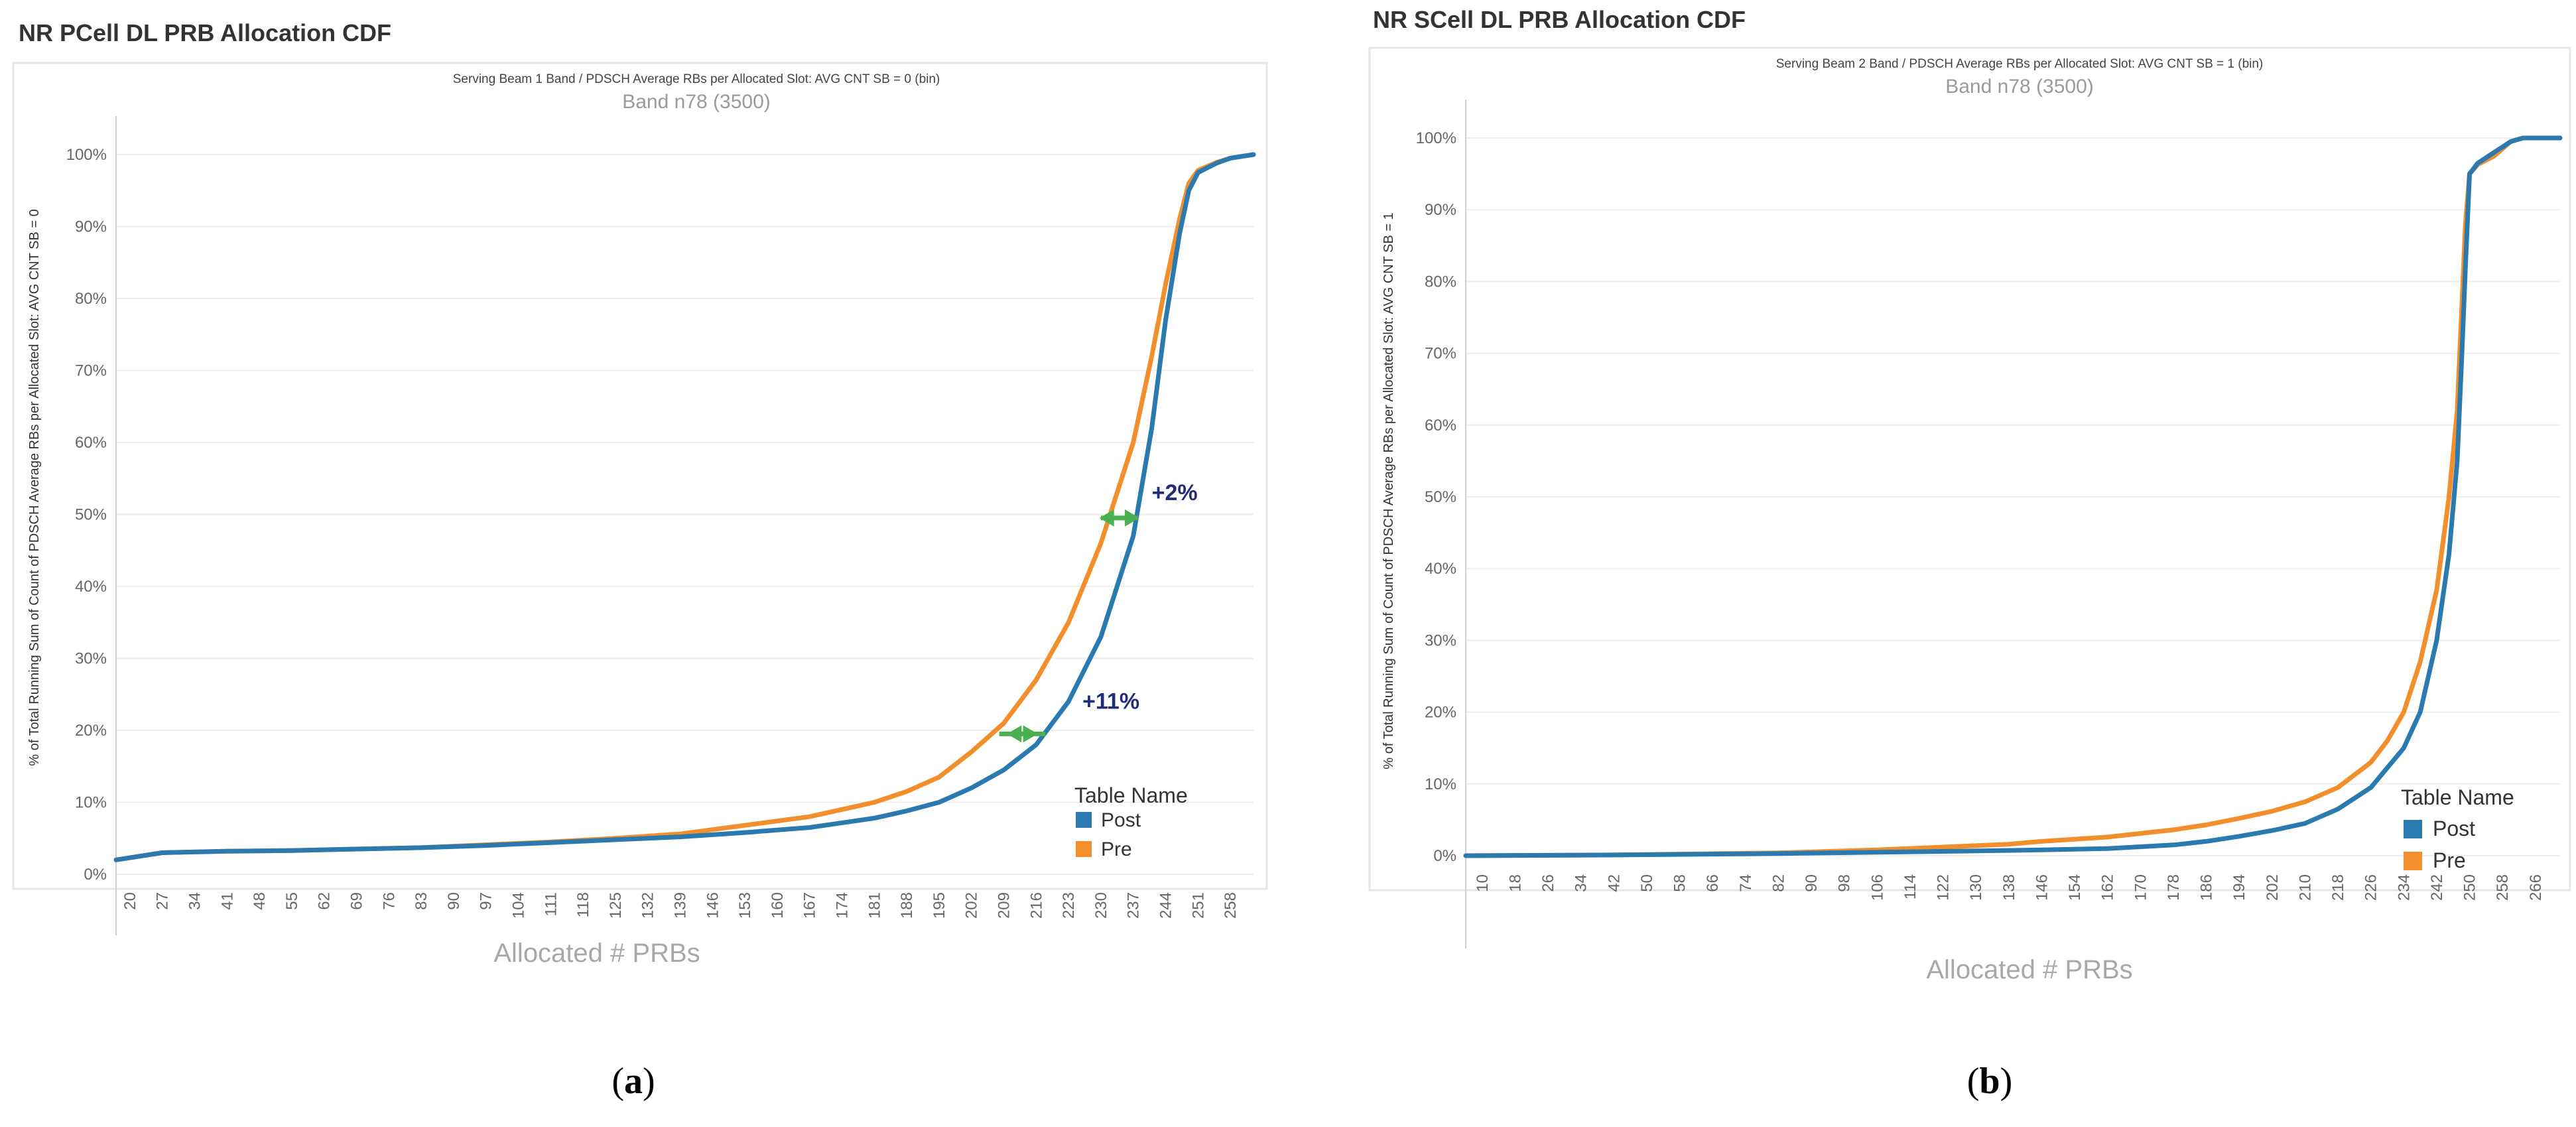  Describe the element at coordinates (1440, 640) in the screenshot. I see `panel-b-y-tick-label: 30%` at that location.